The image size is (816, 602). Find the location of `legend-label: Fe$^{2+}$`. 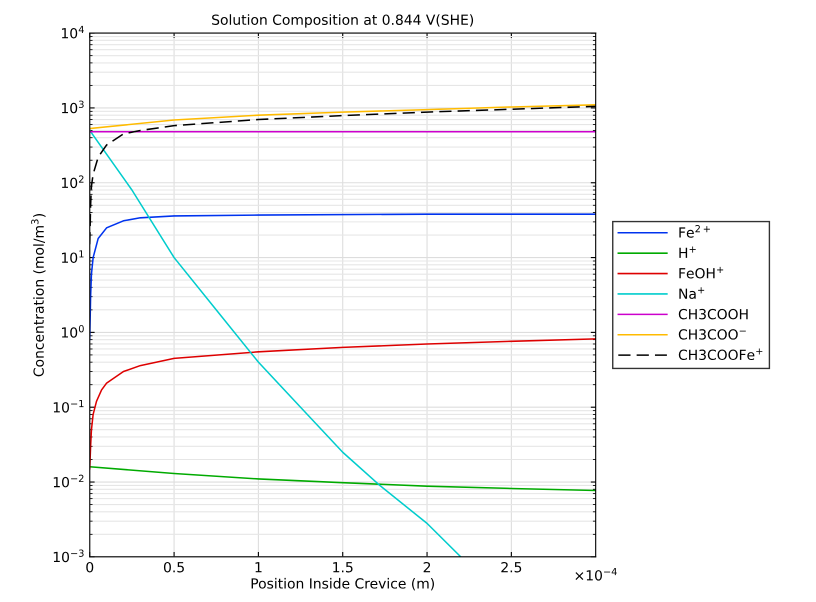

legend-label: Fe$^{2+}$ is located at coordinates (694, 231).